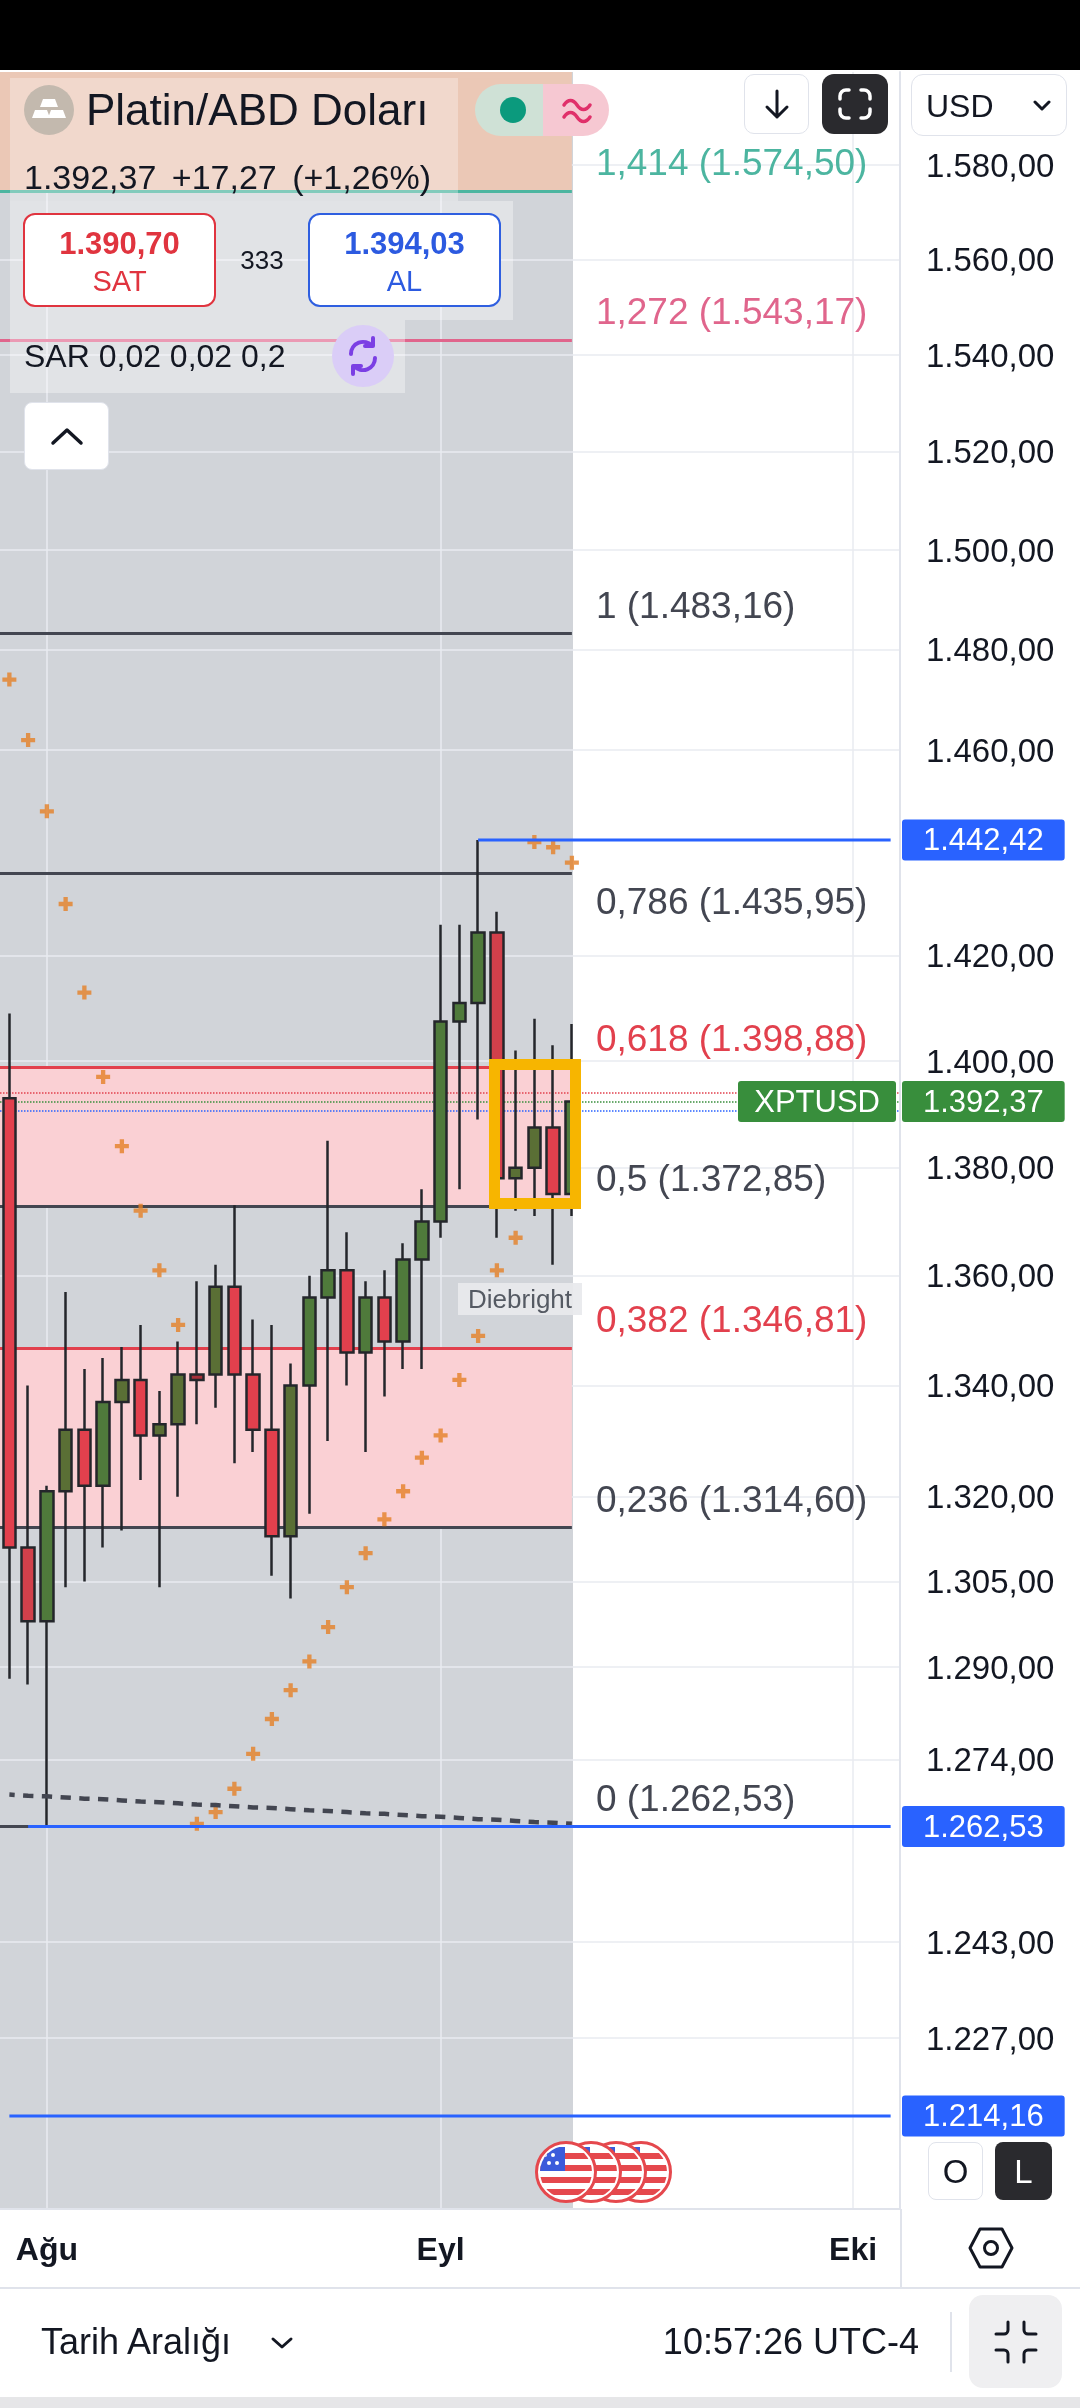  What do you see at coordinates (731, 163) in the screenshot?
I see `ref-line-label: 1,414 (1.574,50)` at bounding box center [731, 163].